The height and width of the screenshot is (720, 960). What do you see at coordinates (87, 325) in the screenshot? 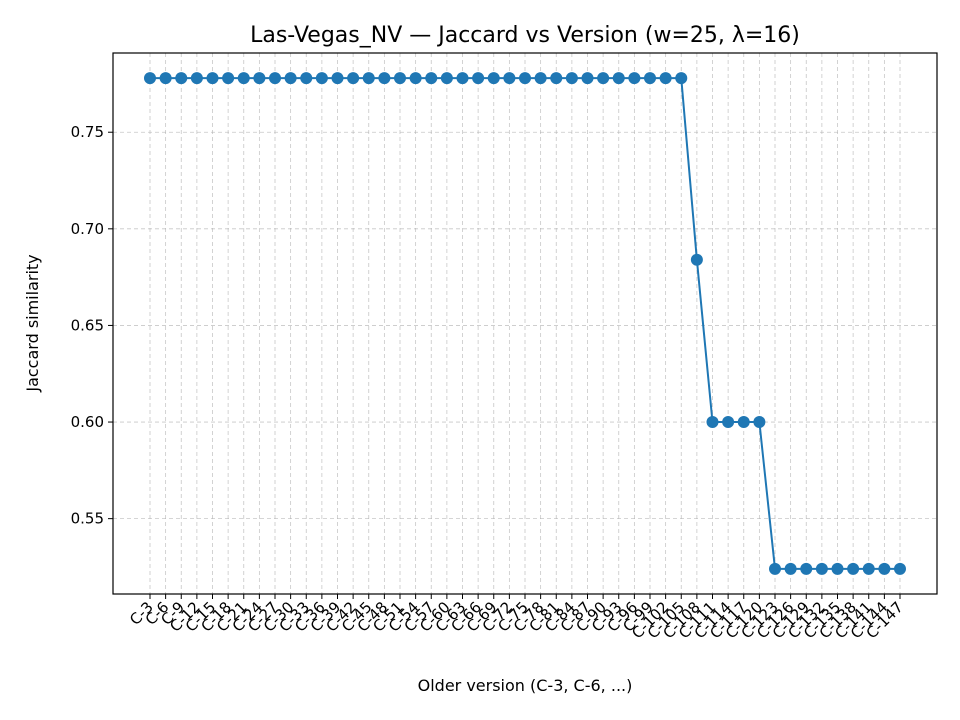
I see `y-tick-label: 0.65` at bounding box center [87, 325].